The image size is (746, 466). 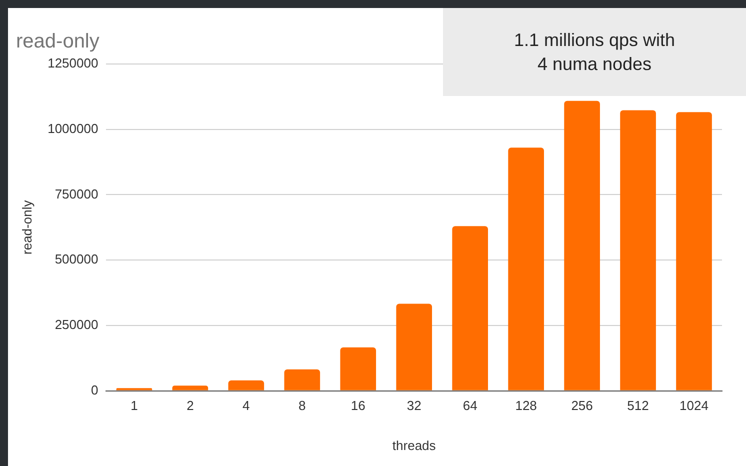 What do you see at coordinates (638, 406) in the screenshot?
I see `x-tick-label: 512` at bounding box center [638, 406].